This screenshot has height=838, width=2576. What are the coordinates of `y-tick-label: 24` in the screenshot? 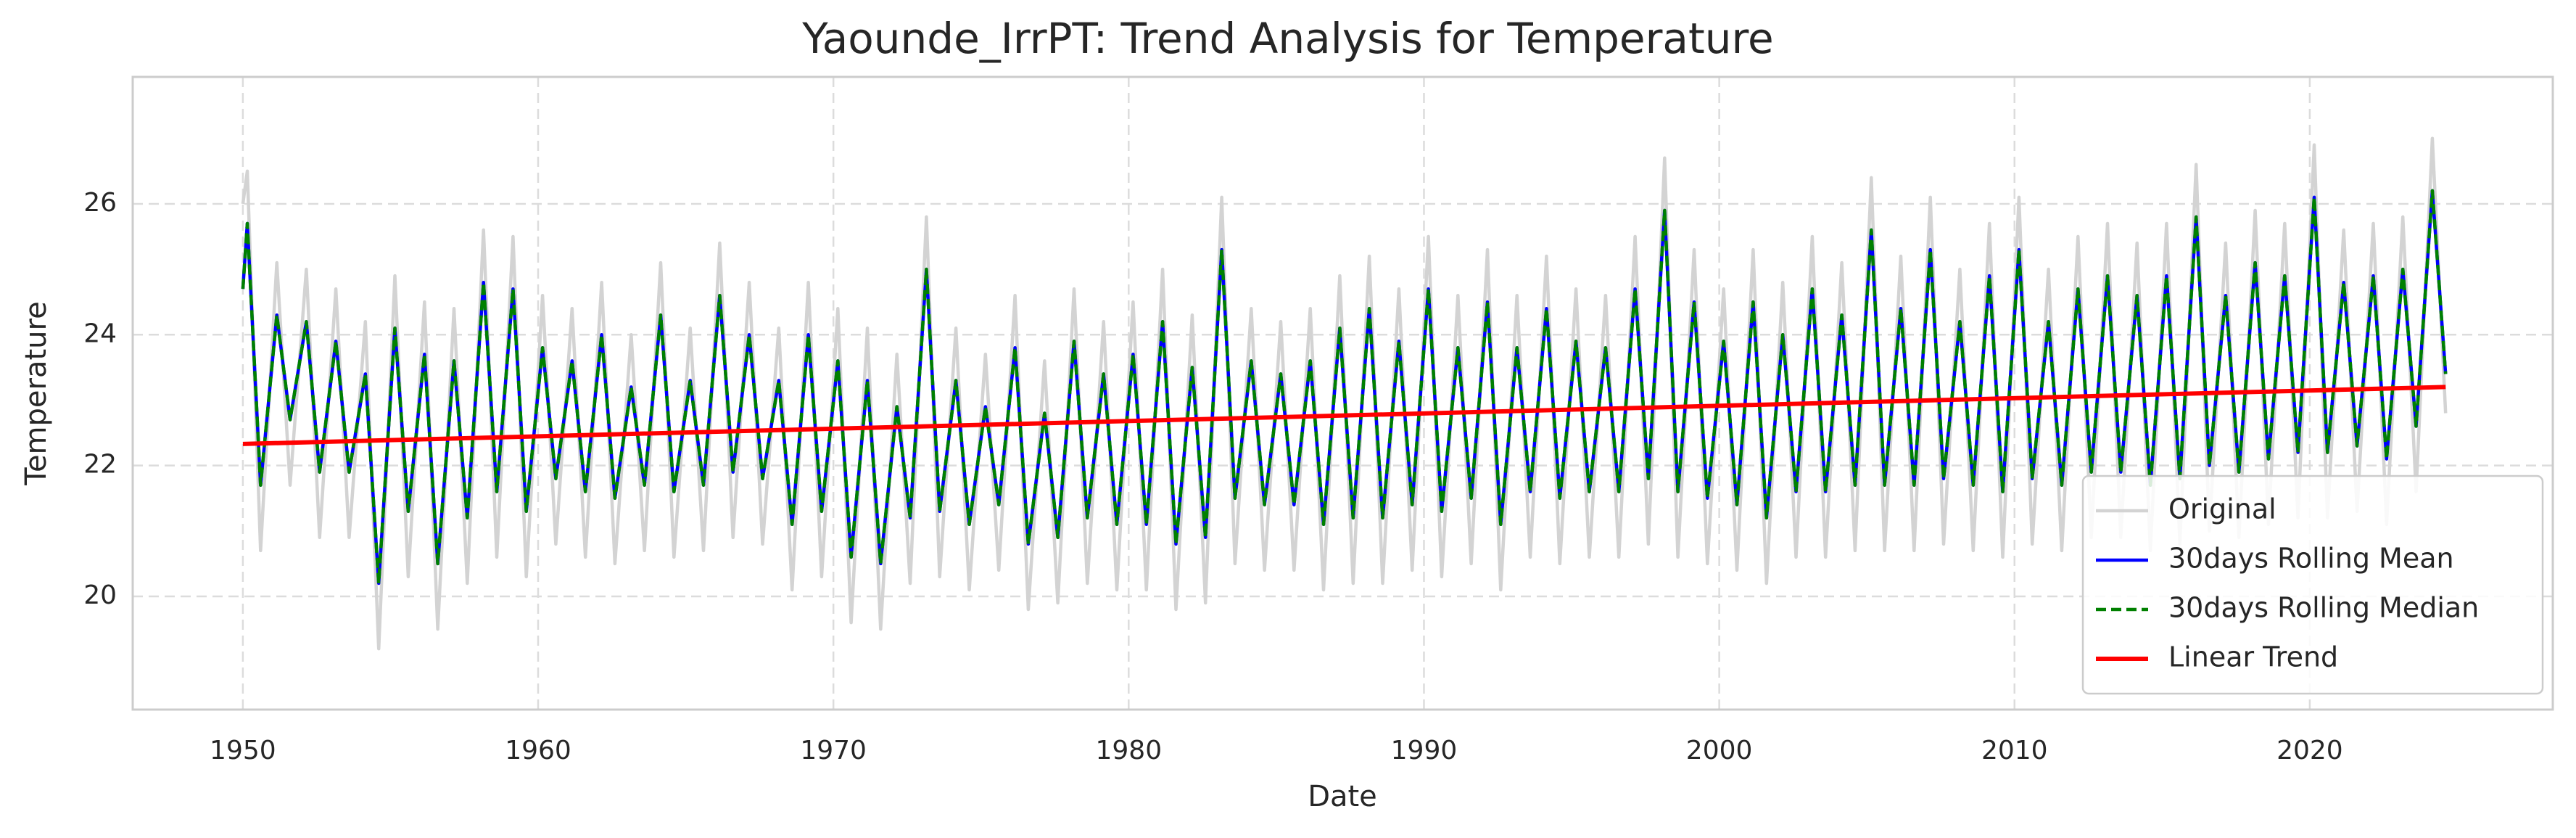 It's located at (100, 333).